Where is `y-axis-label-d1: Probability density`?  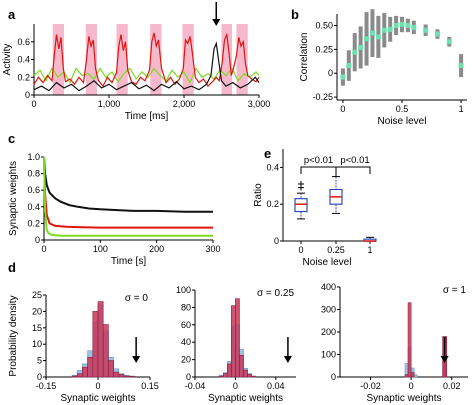 y-axis-label-d1: Probability density is located at coordinates (13, 335).